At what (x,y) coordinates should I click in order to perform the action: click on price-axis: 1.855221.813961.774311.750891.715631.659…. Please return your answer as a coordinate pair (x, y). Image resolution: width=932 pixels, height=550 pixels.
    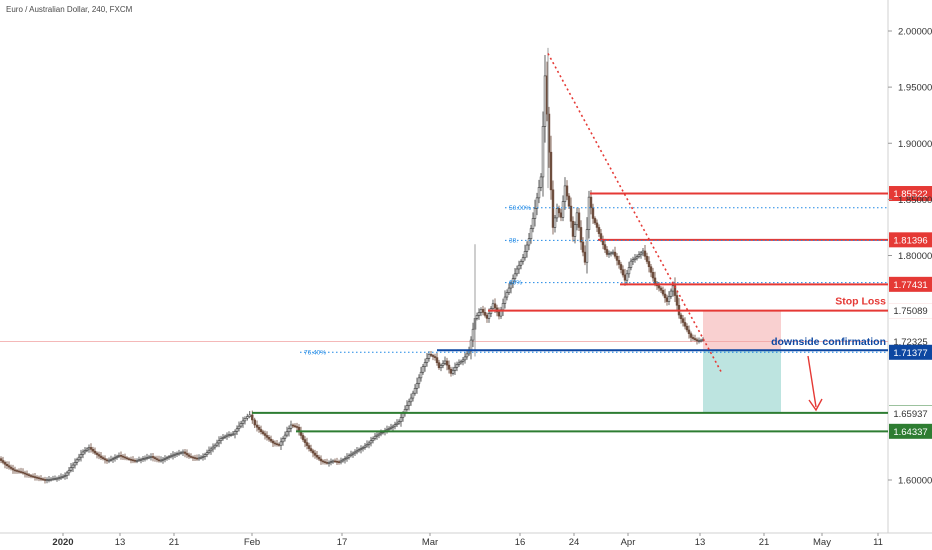
    Looking at the image, I should click on (910, 257).